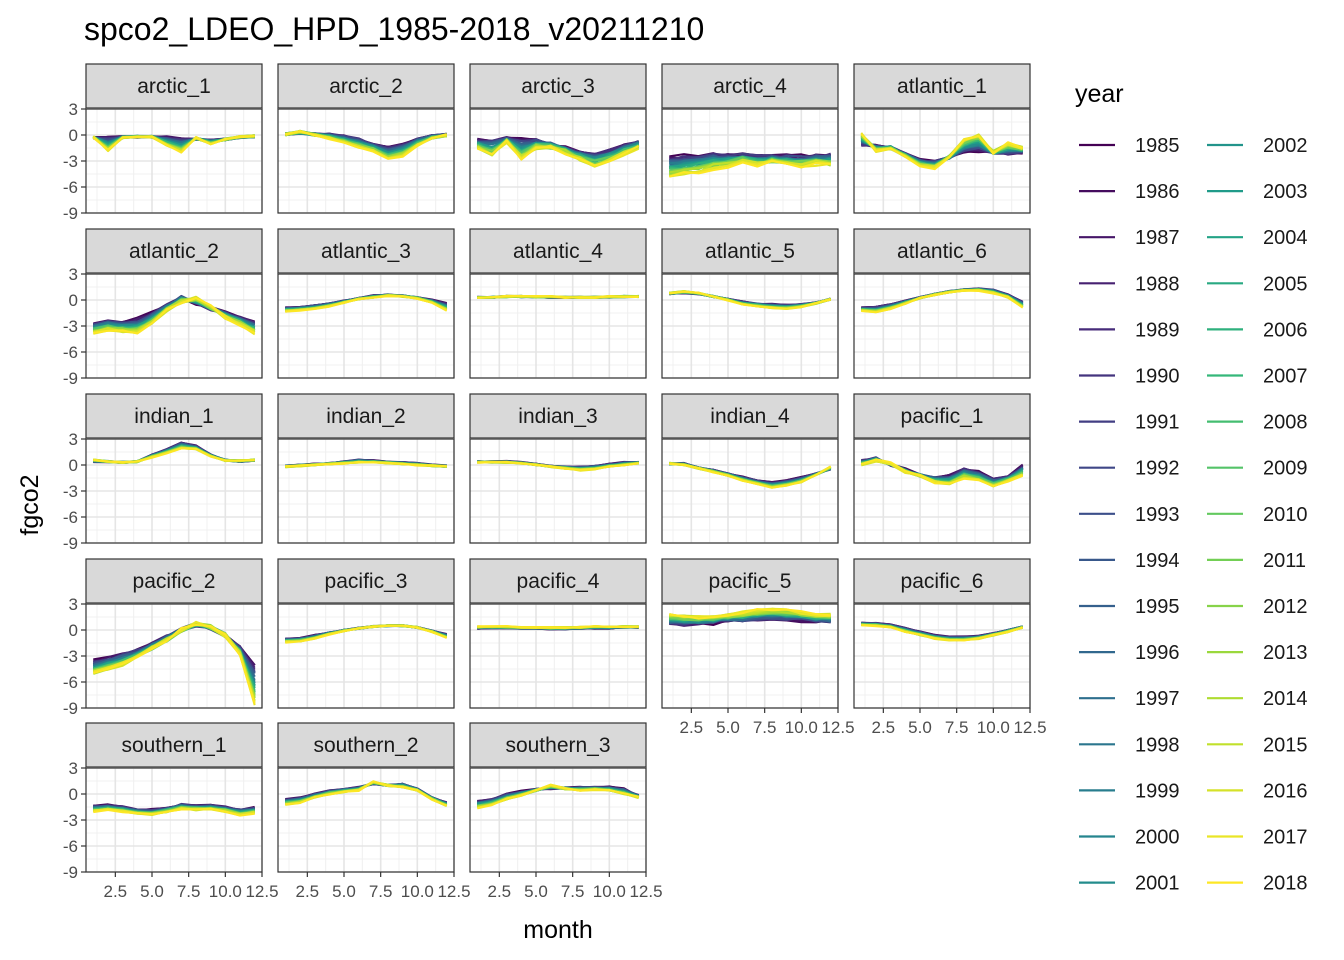 This screenshot has height=960, width=1344. I want to click on facet-arctic_4: arctic_4, so click(750, 138).